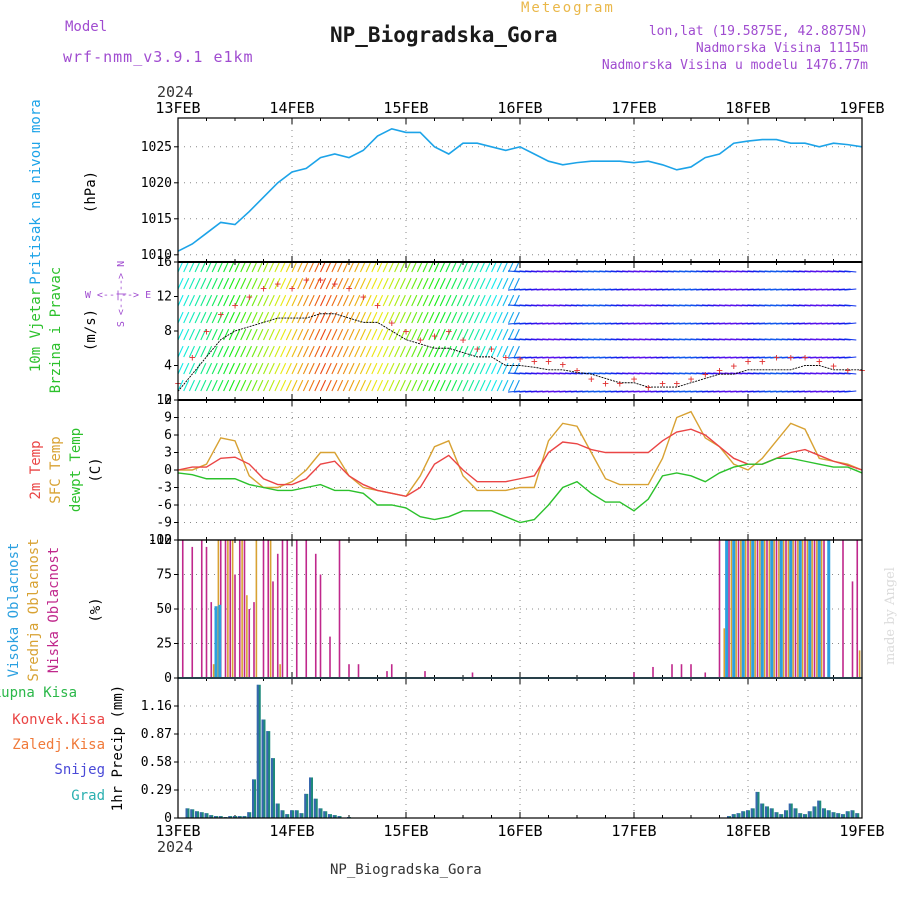  I want to click on date-label-top: 15FEB, so click(405, 108).